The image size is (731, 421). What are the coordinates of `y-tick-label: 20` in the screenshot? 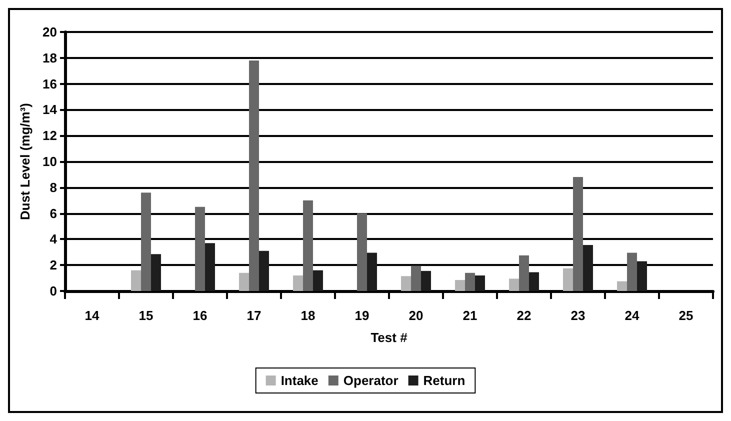 It's located at (49, 32).